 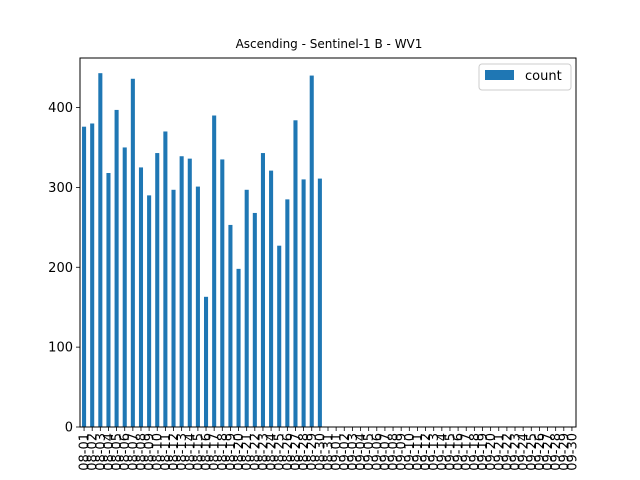 What do you see at coordinates (320, 452) in the screenshot?
I see `x-tick-label: 08-30` at bounding box center [320, 452].